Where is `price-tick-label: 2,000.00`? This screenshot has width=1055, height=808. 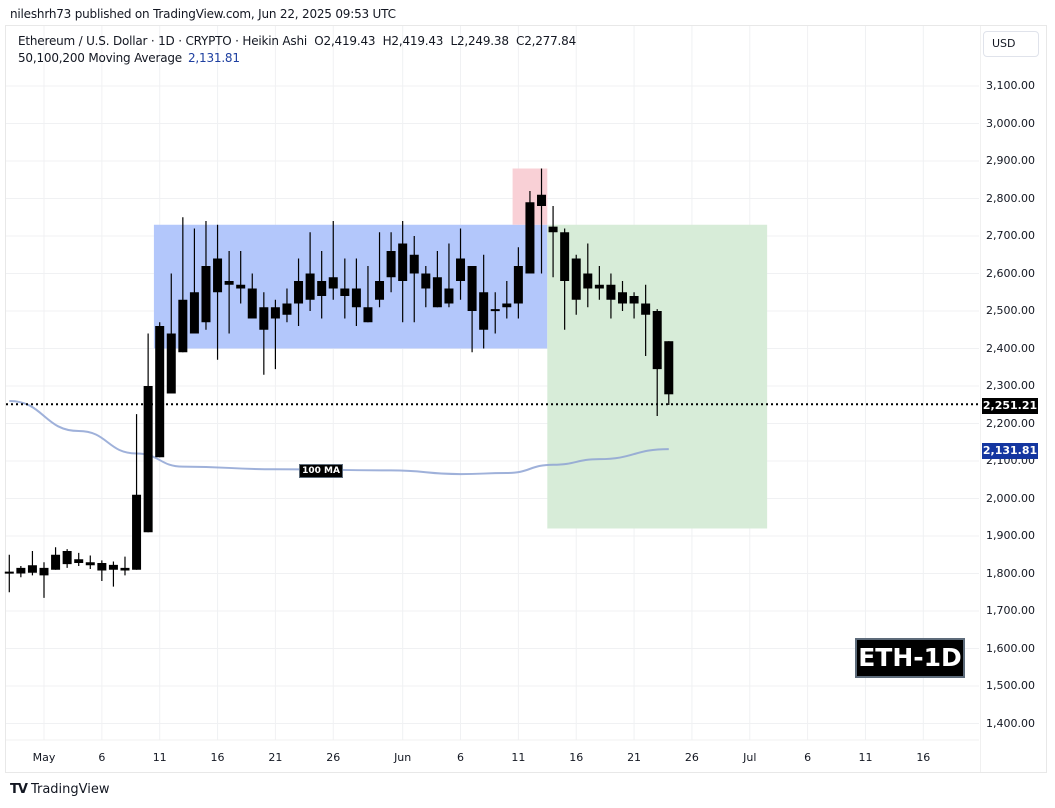 price-tick-label: 2,000.00 is located at coordinates (1010, 498).